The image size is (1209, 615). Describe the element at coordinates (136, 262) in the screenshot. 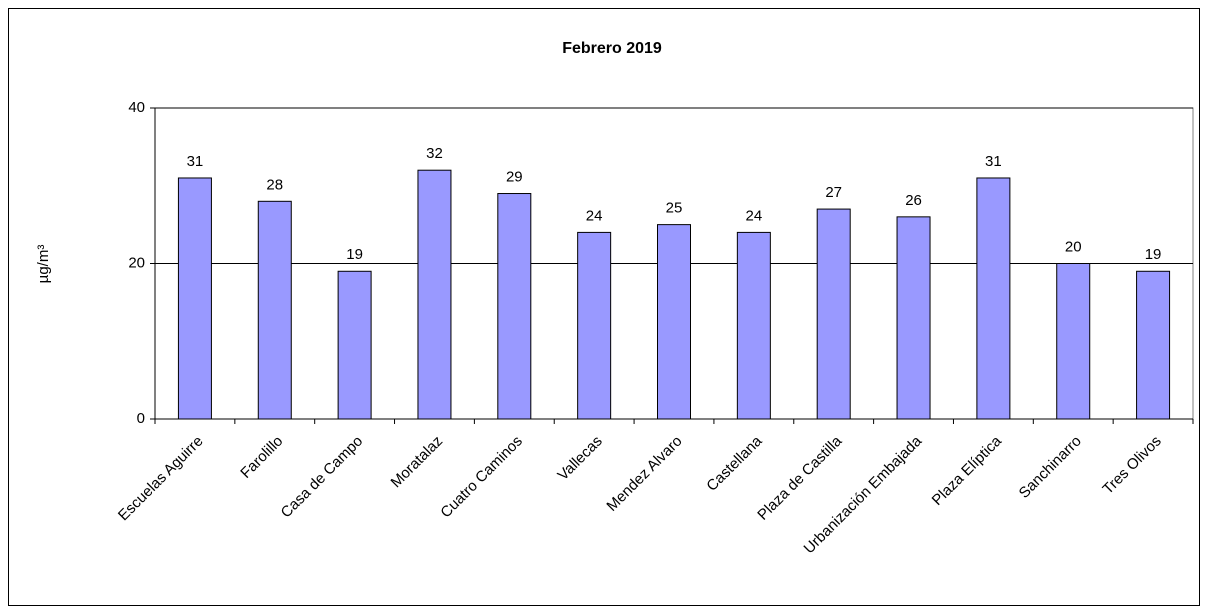

I see `y-tick-label: 20` at that location.